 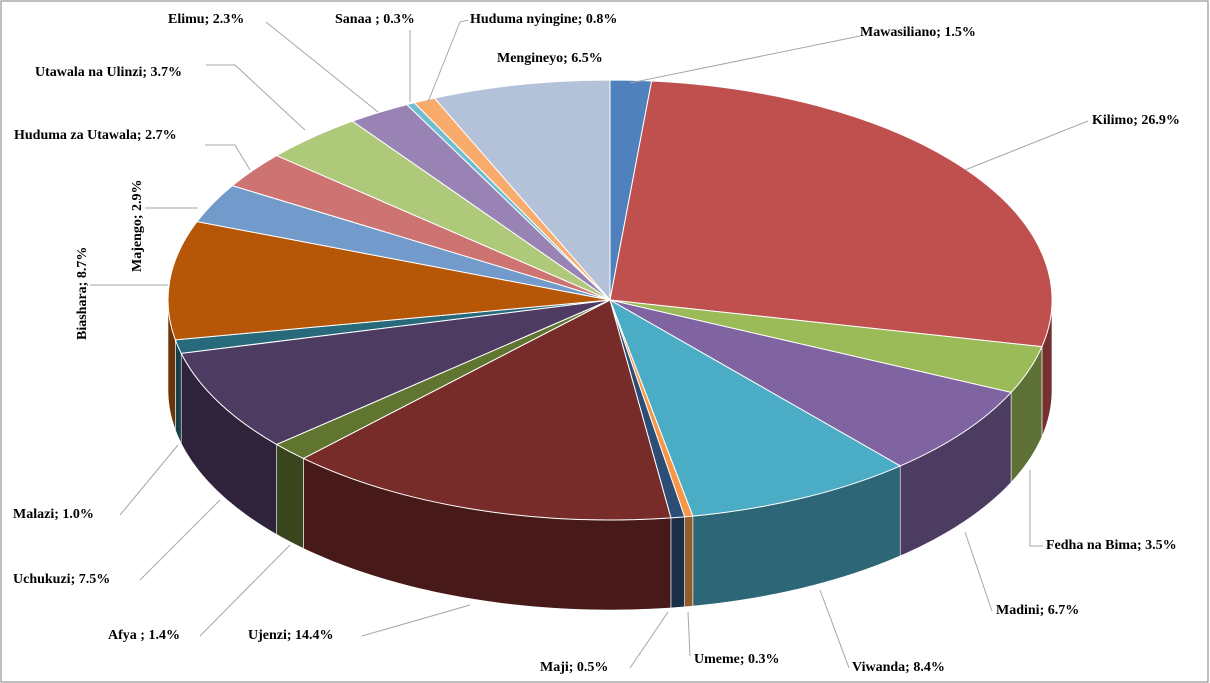 I want to click on label-value: ; 8.7%, so click(x=82, y=267).